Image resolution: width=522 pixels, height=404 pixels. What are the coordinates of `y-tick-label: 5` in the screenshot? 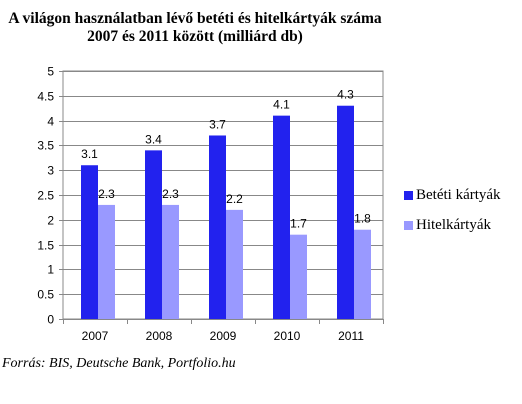 It's located at (50, 72).